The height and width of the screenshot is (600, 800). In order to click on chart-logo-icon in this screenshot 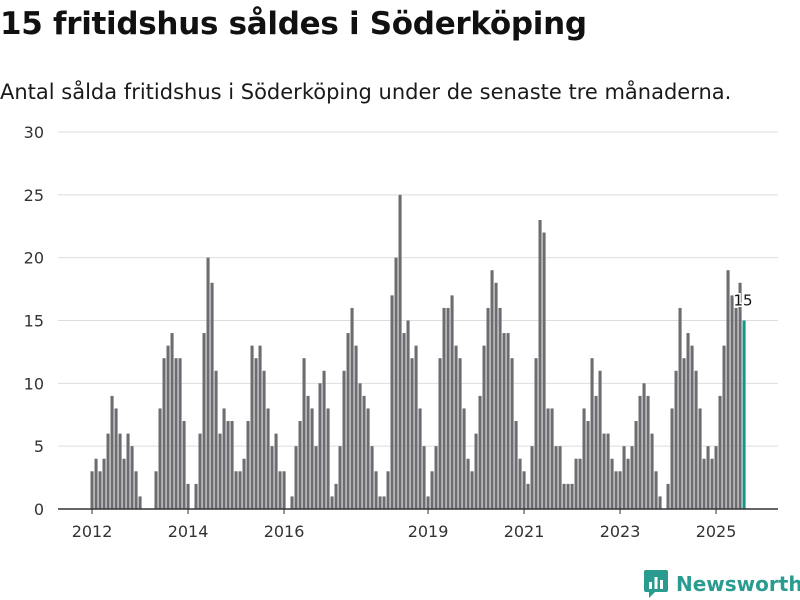, I will do `click(656, 584)`.